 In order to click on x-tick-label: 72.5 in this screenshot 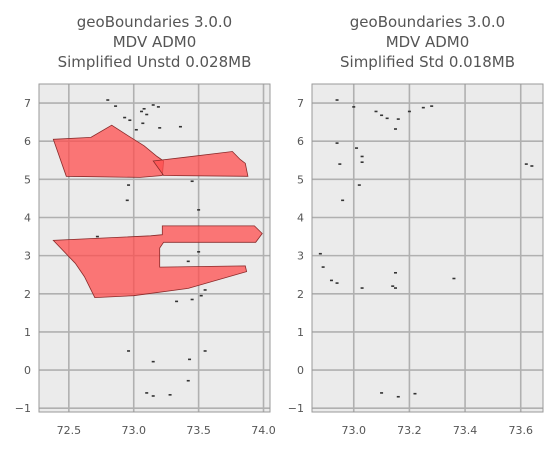, I will do `click(69, 430)`.